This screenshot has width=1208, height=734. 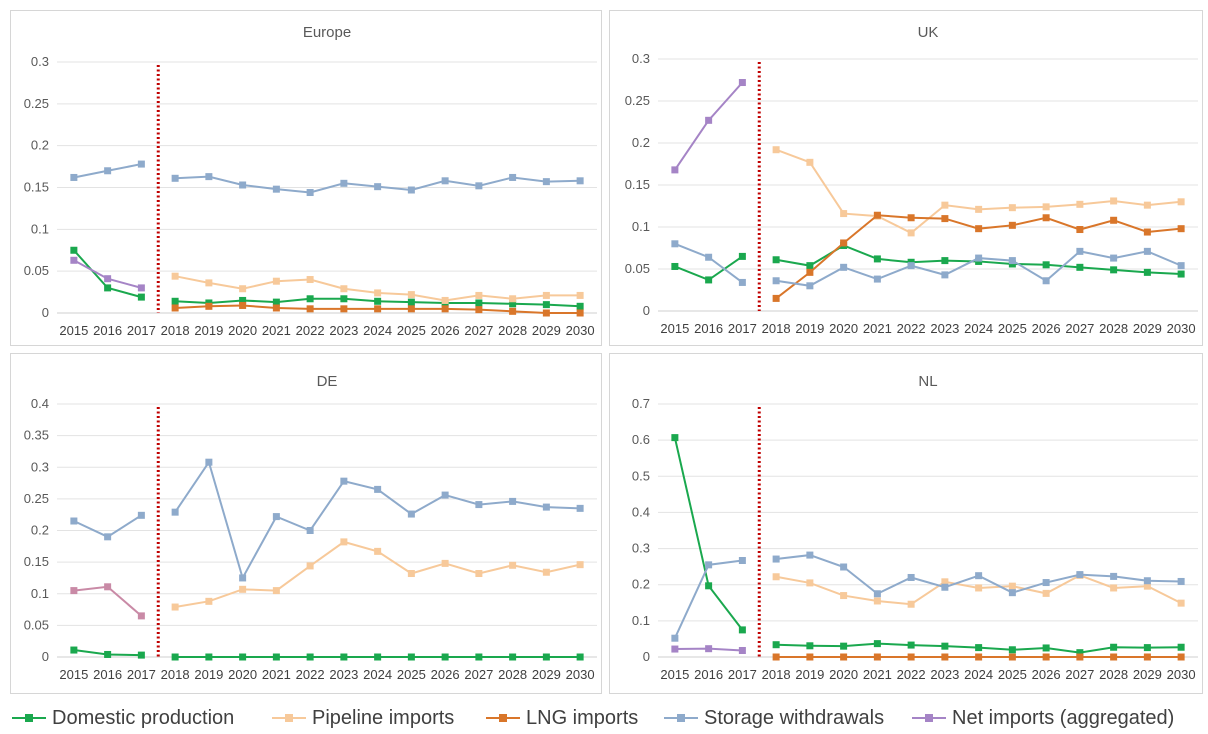 I want to click on x-tick-label-uk-1: 2016, so click(x=708, y=328).